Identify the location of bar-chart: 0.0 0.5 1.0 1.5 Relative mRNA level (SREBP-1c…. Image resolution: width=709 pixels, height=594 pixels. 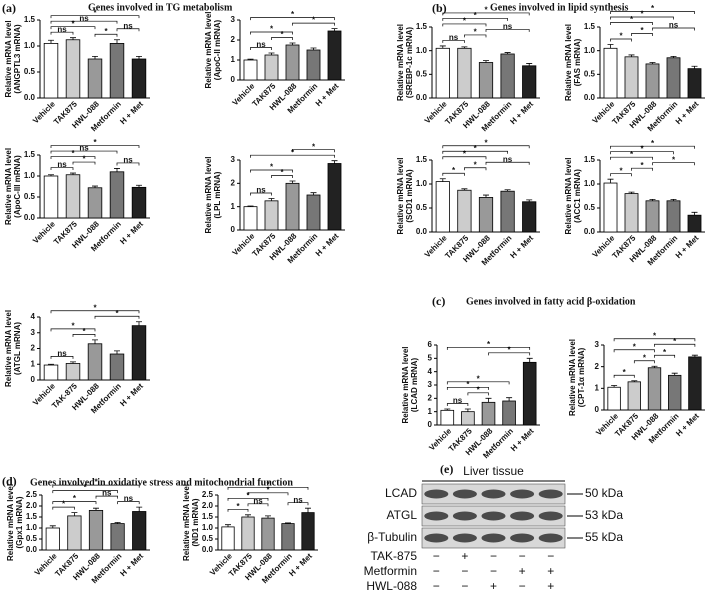
(468, 69).